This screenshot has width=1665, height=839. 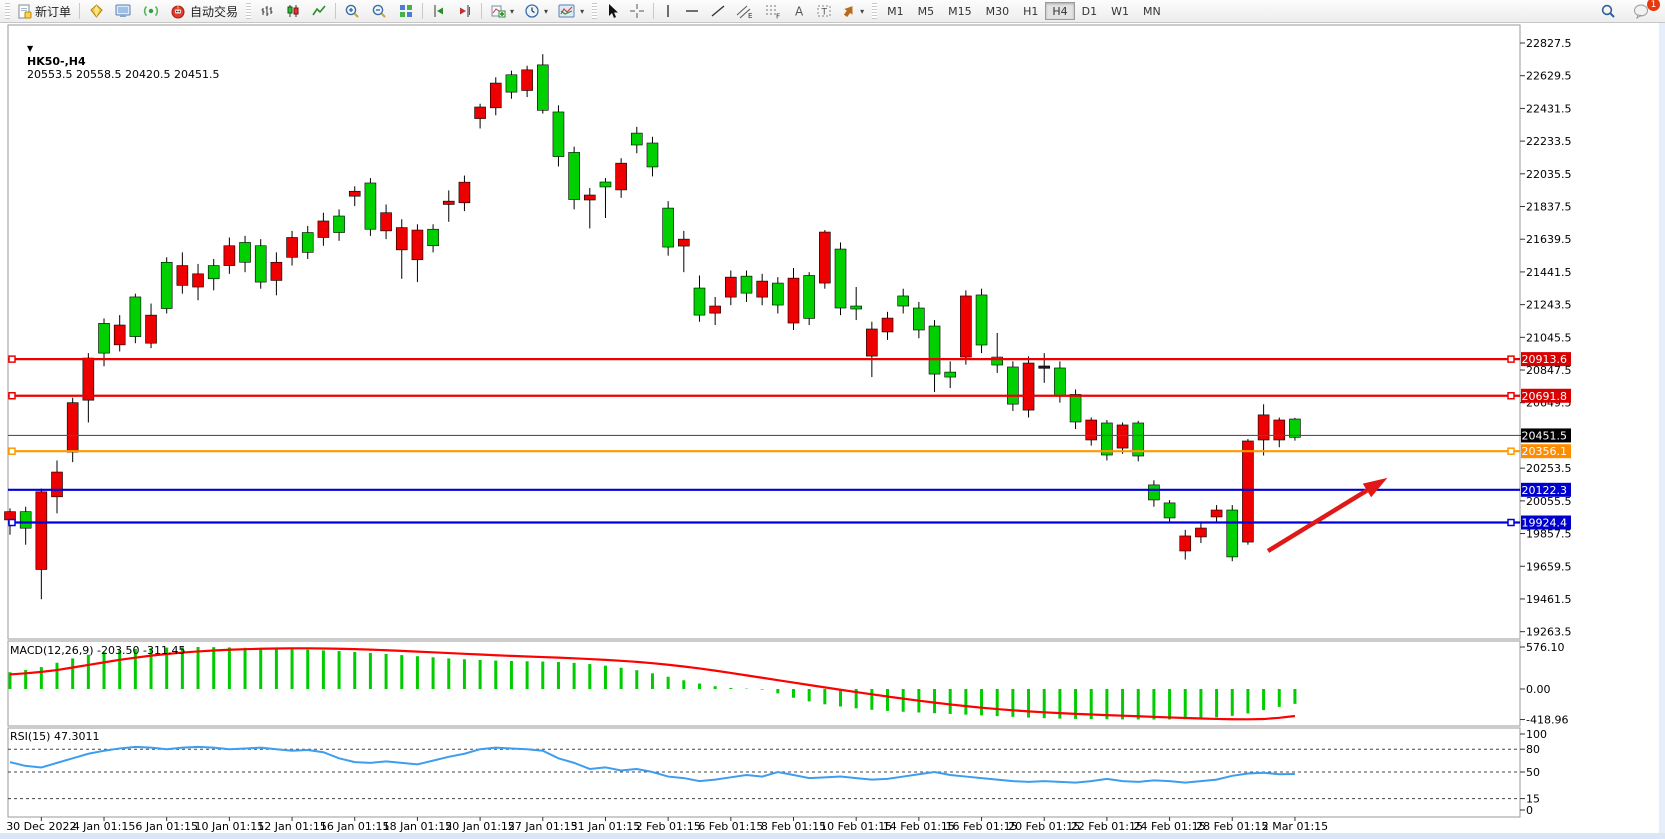 What do you see at coordinates (502, 11) in the screenshot?
I see `indicators-button: ▾` at bounding box center [502, 11].